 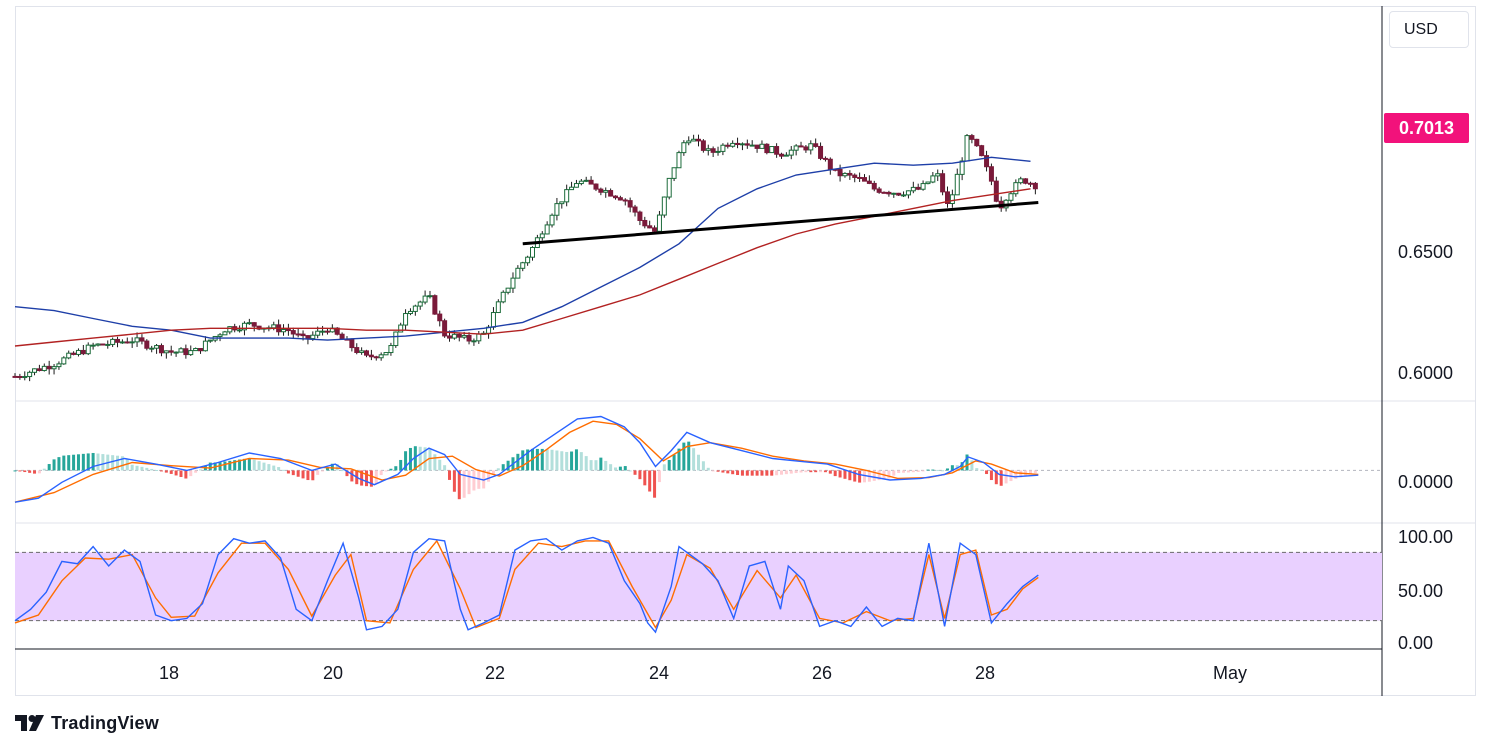 I want to click on stochastic-pane, so click(x=526, y=585).